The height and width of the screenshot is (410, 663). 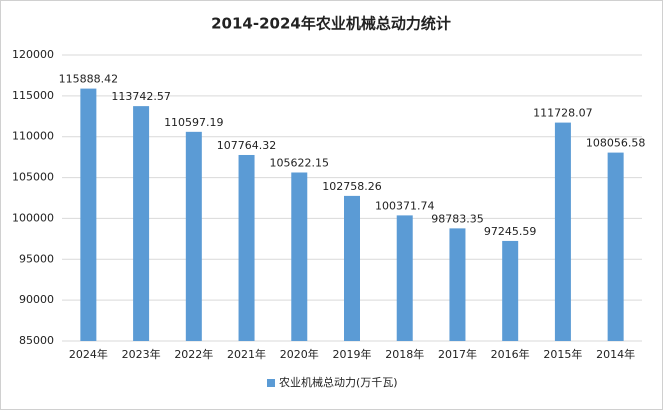 What do you see at coordinates (615, 354) in the screenshot?
I see `x-tick-label: 2014年` at bounding box center [615, 354].